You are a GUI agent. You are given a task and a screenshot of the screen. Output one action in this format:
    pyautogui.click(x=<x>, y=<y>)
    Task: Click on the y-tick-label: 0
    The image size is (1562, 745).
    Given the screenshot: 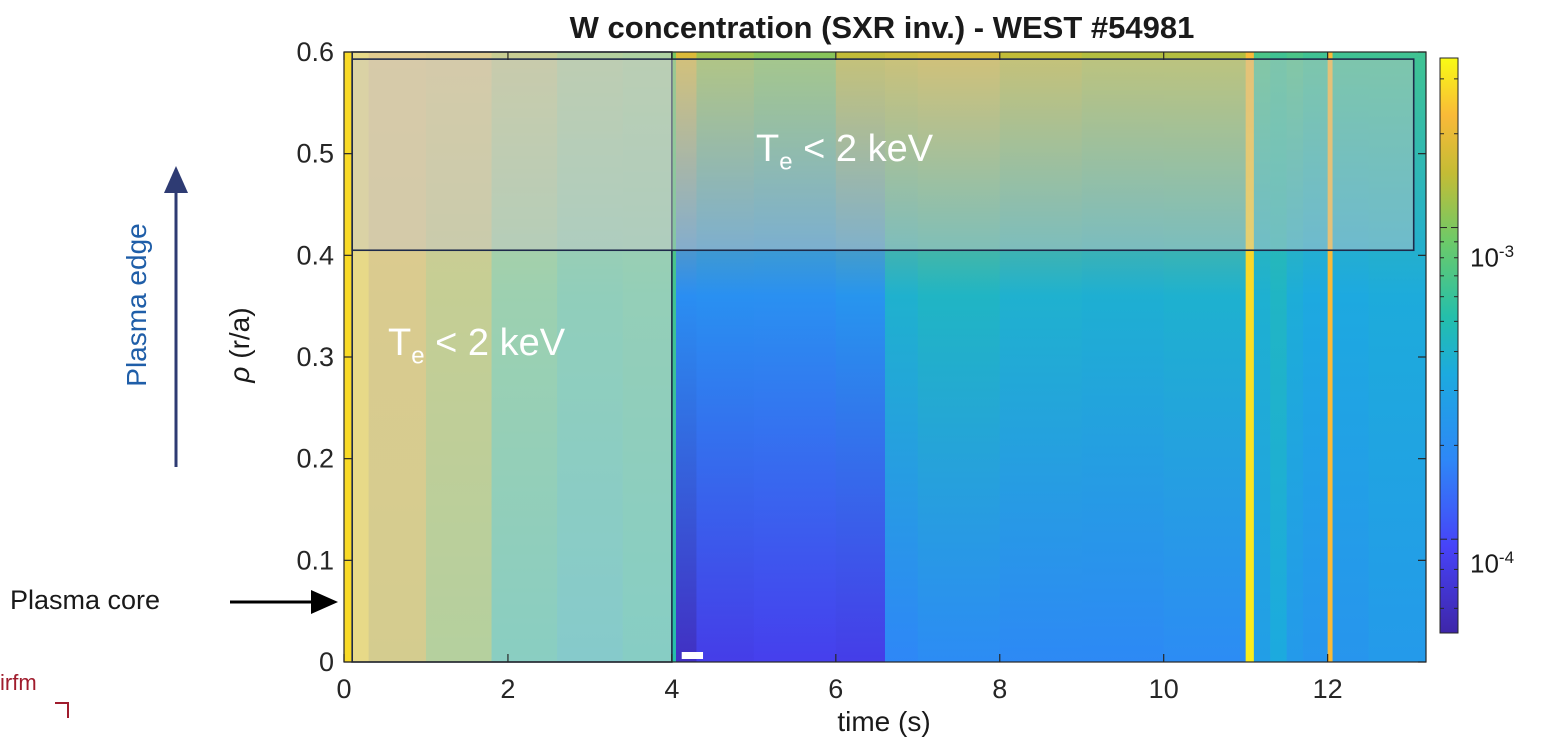 What is the action you would take?
    pyautogui.click(x=326, y=662)
    